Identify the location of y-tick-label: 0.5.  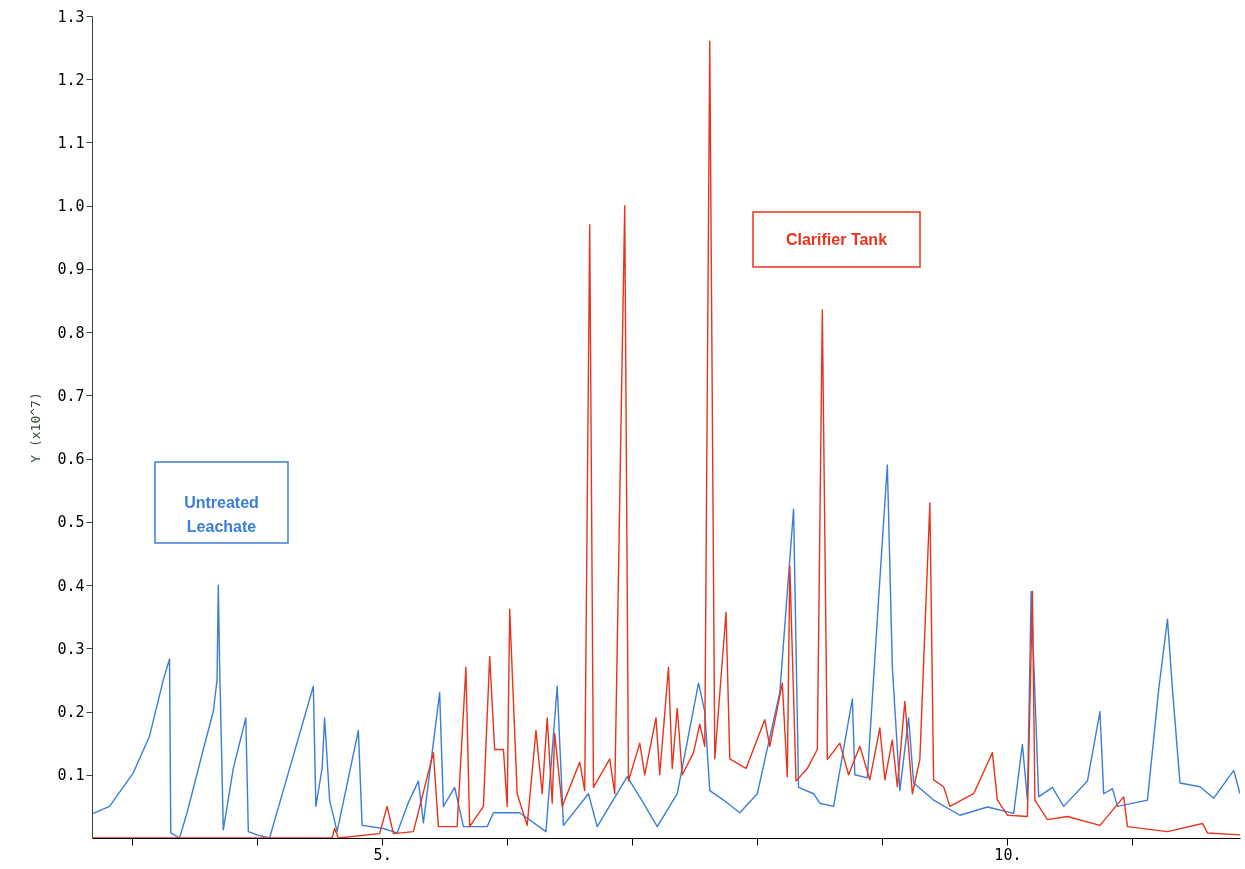
(71, 522).